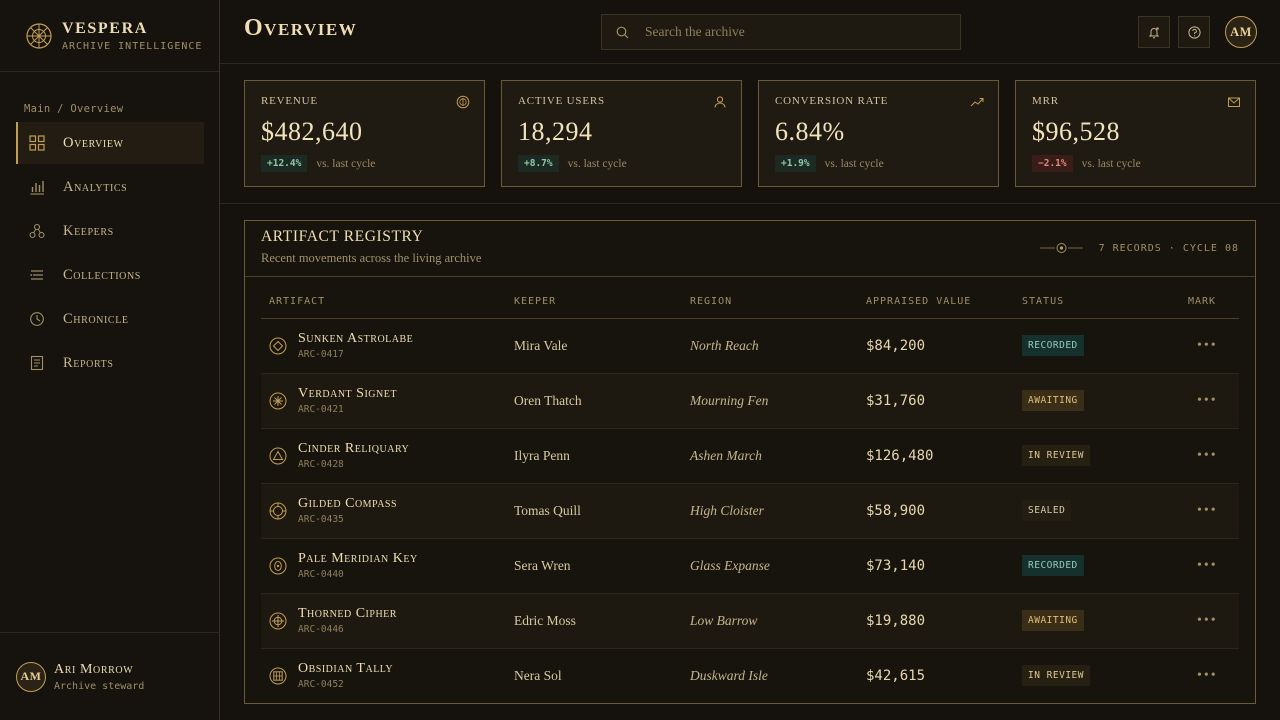 The width and height of the screenshot is (1280, 720). What do you see at coordinates (1061, 248) in the screenshot?
I see `orbit-divider-icon` at bounding box center [1061, 248].